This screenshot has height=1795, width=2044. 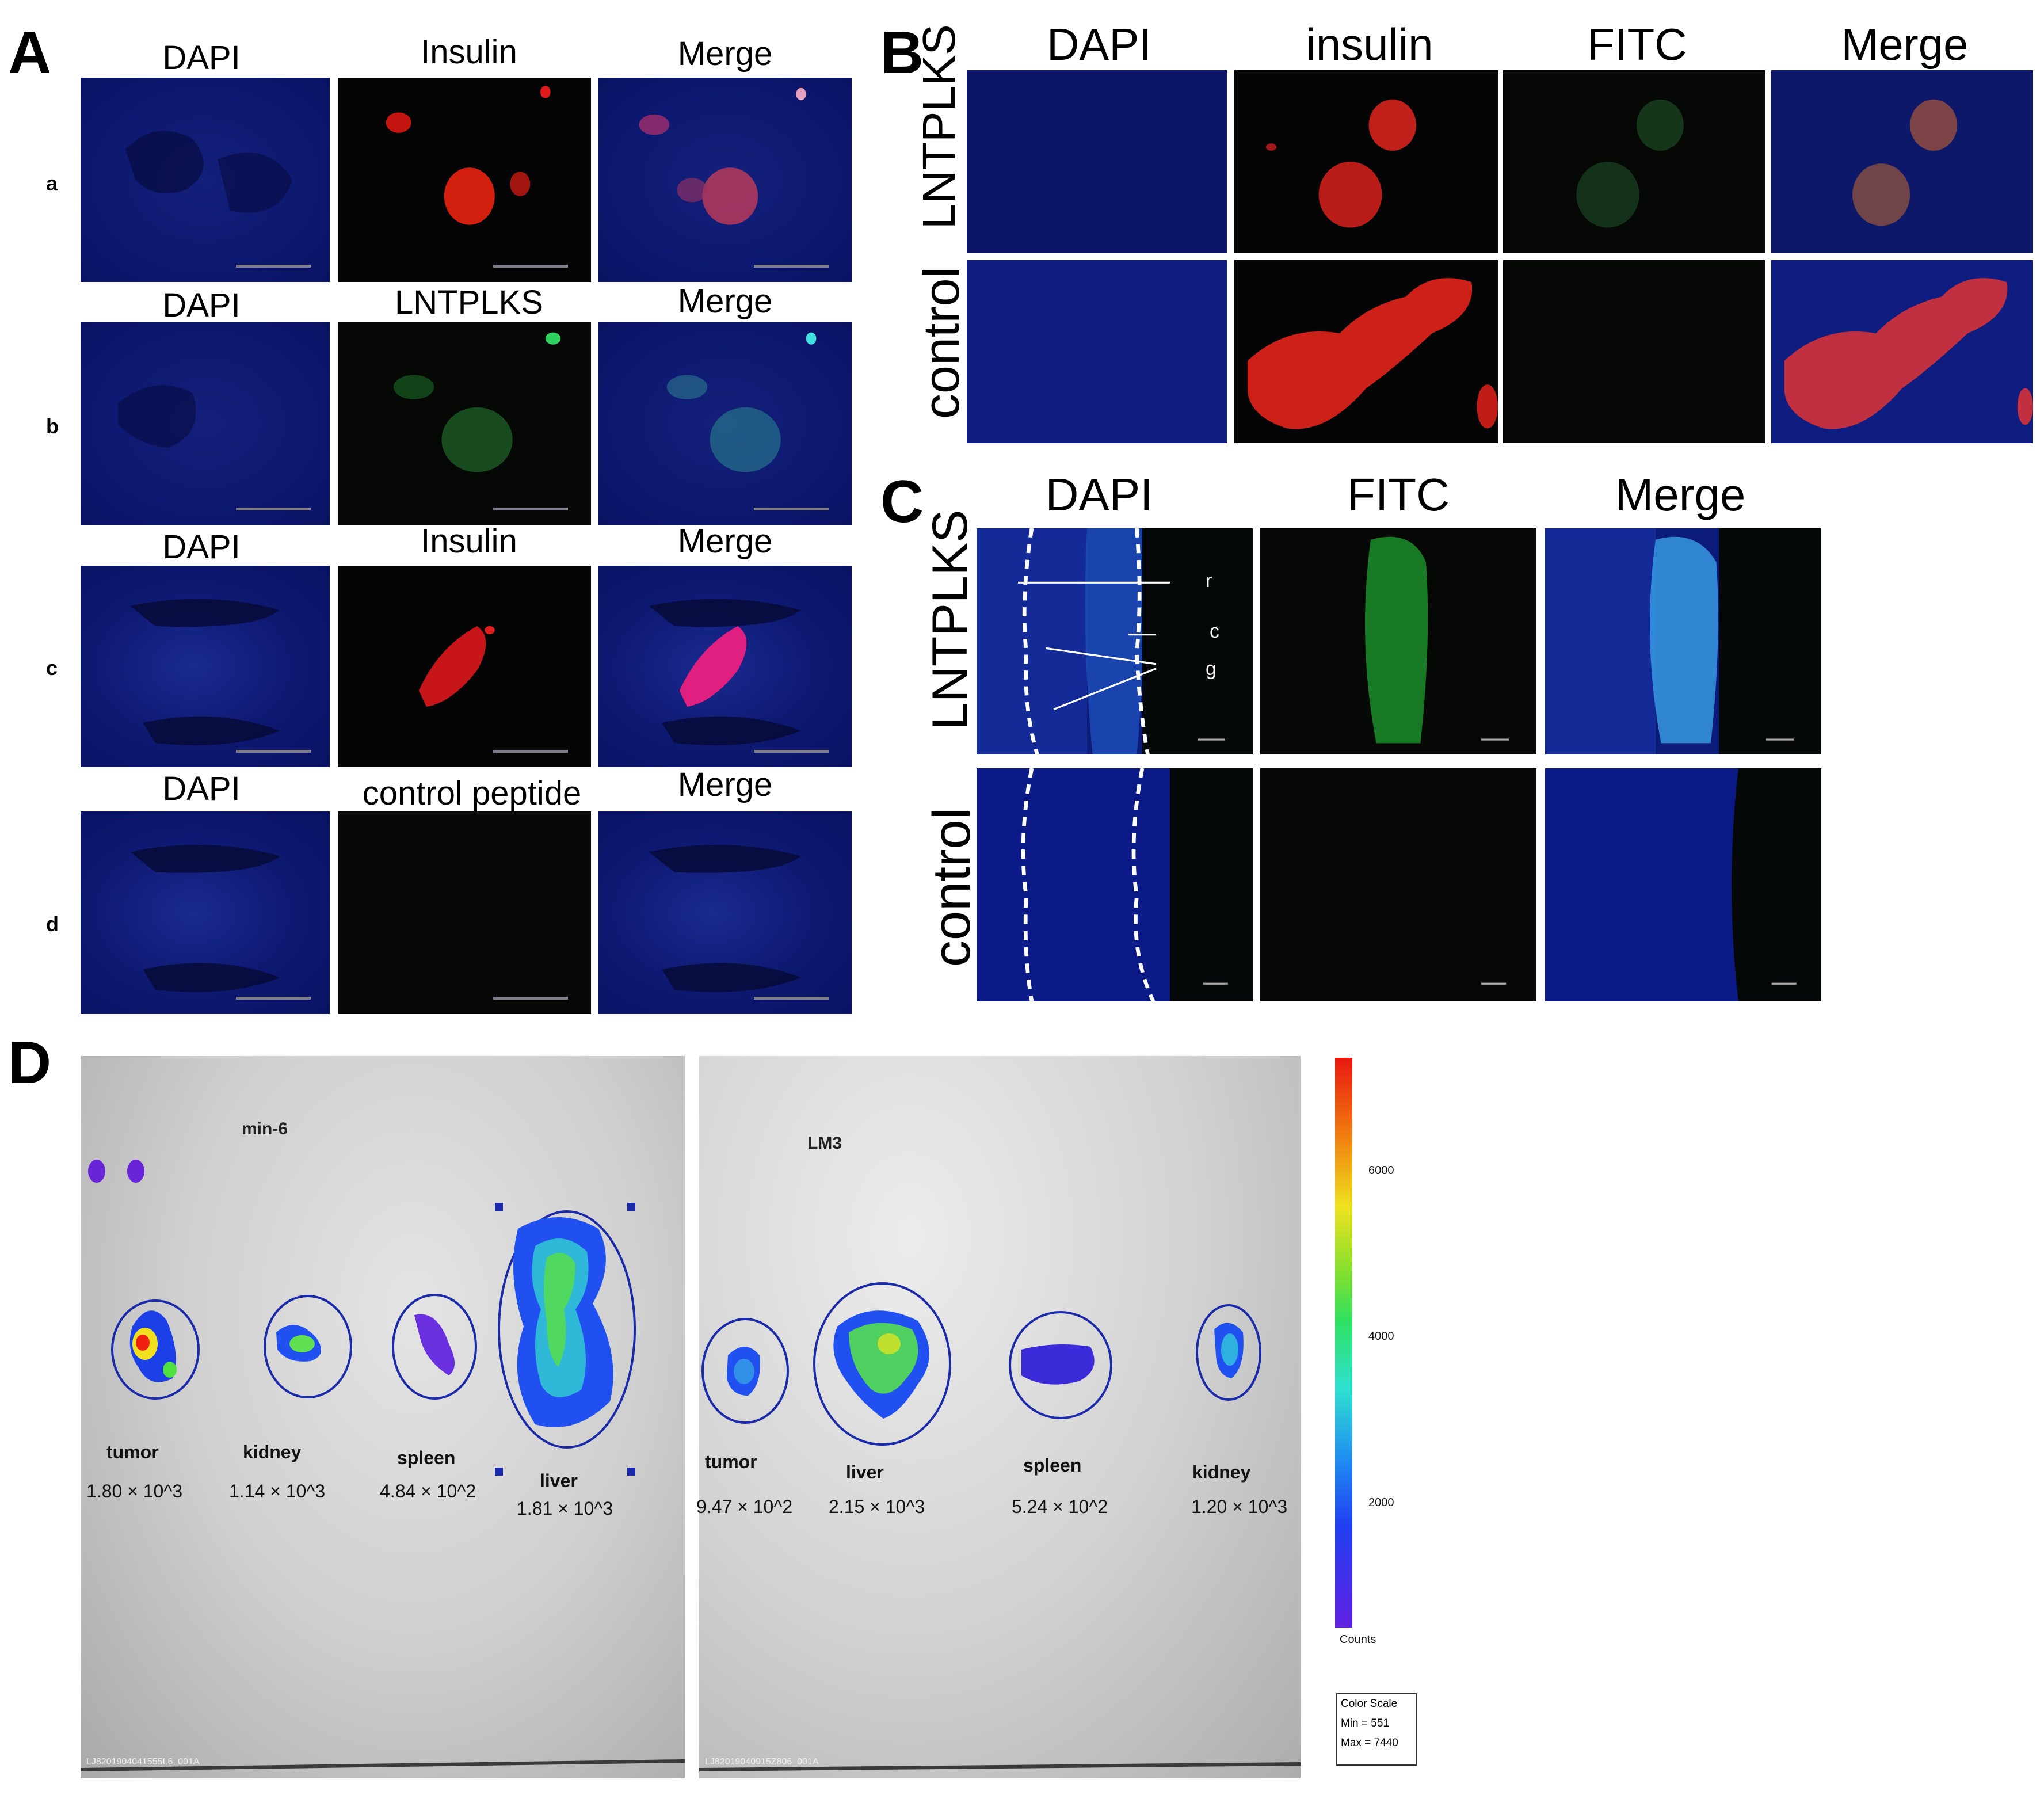 What do you see at coordinates (1099, 45) in the screenshot?
I see `panel-b-col-dapi: DAPI` at bounding box center [1099, 45].